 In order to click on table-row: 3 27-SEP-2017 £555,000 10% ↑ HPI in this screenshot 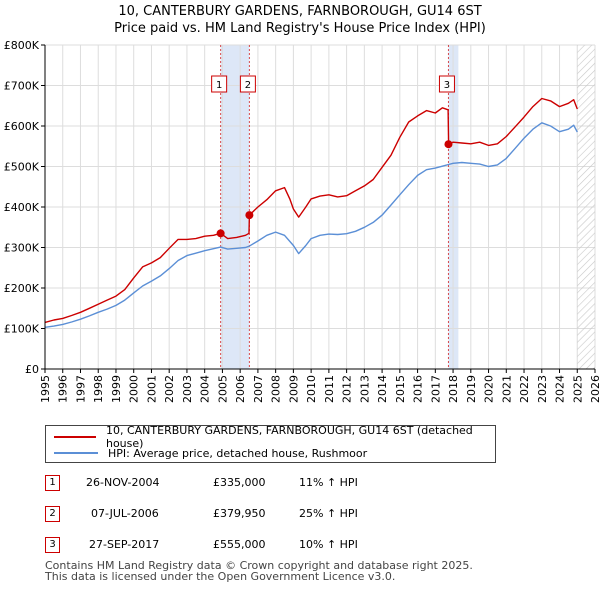, I will do `click(245, 545)`.